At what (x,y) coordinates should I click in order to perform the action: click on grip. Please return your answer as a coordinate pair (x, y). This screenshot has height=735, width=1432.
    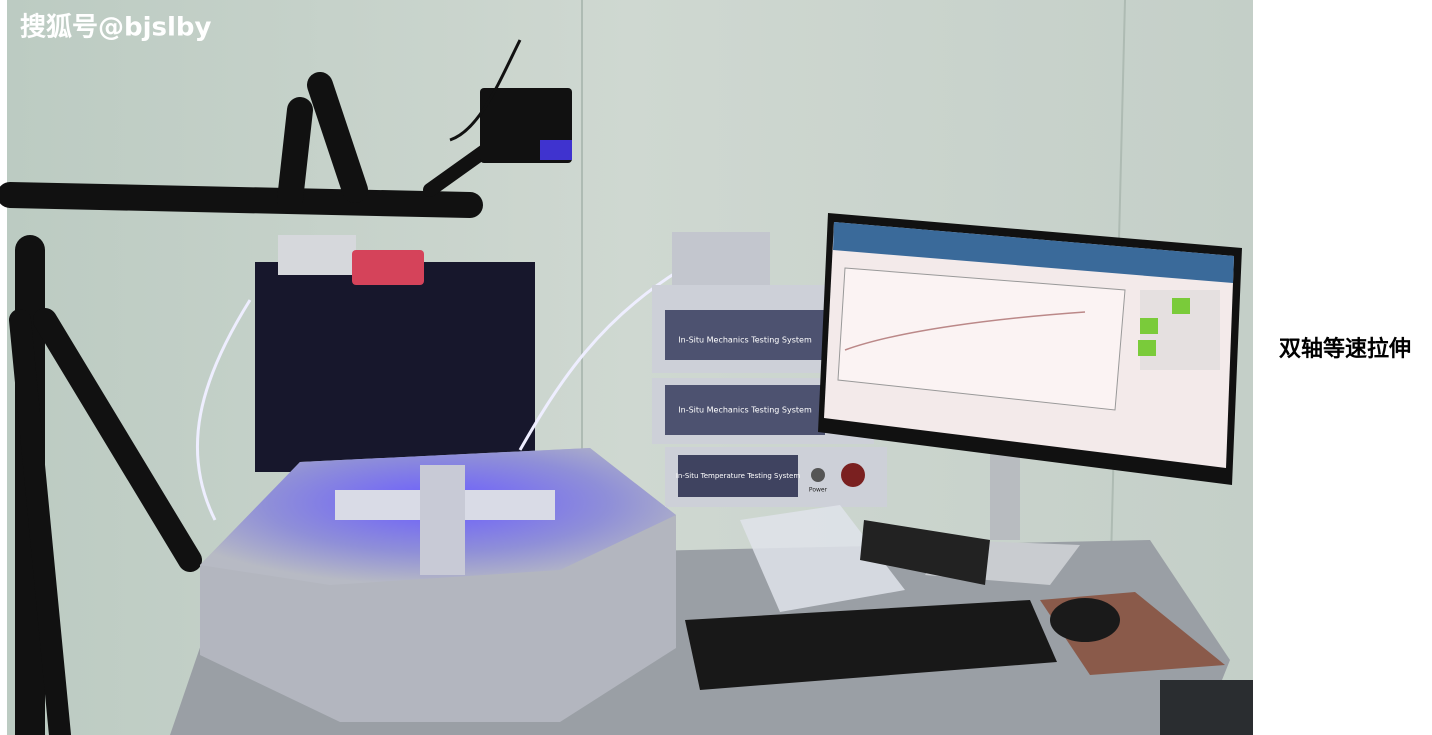
    Looking at the image, I should click on (442, 520).